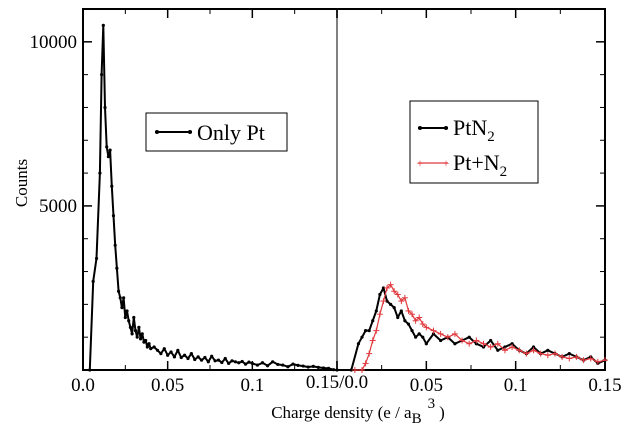 This screenshot has height=430, width=640. I want to click on x-tick-label: 0.15, so click(604, 385).